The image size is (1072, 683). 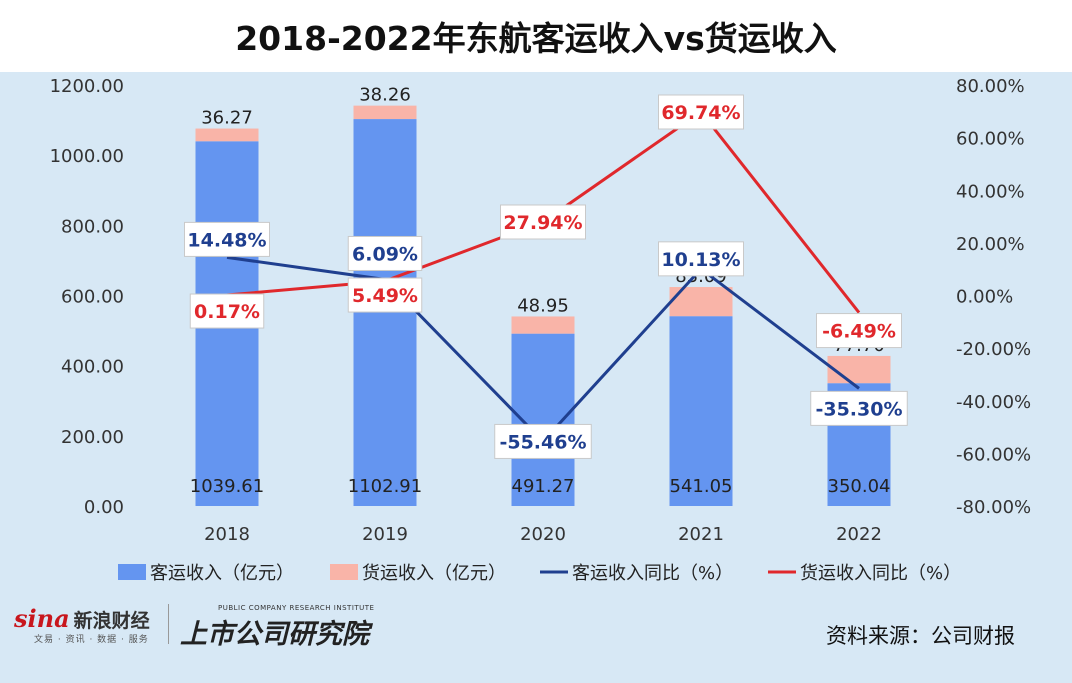 I want to click on title-bar: 2018-2022年东航客运收入vs货运收入, so click(x=536, y=36).